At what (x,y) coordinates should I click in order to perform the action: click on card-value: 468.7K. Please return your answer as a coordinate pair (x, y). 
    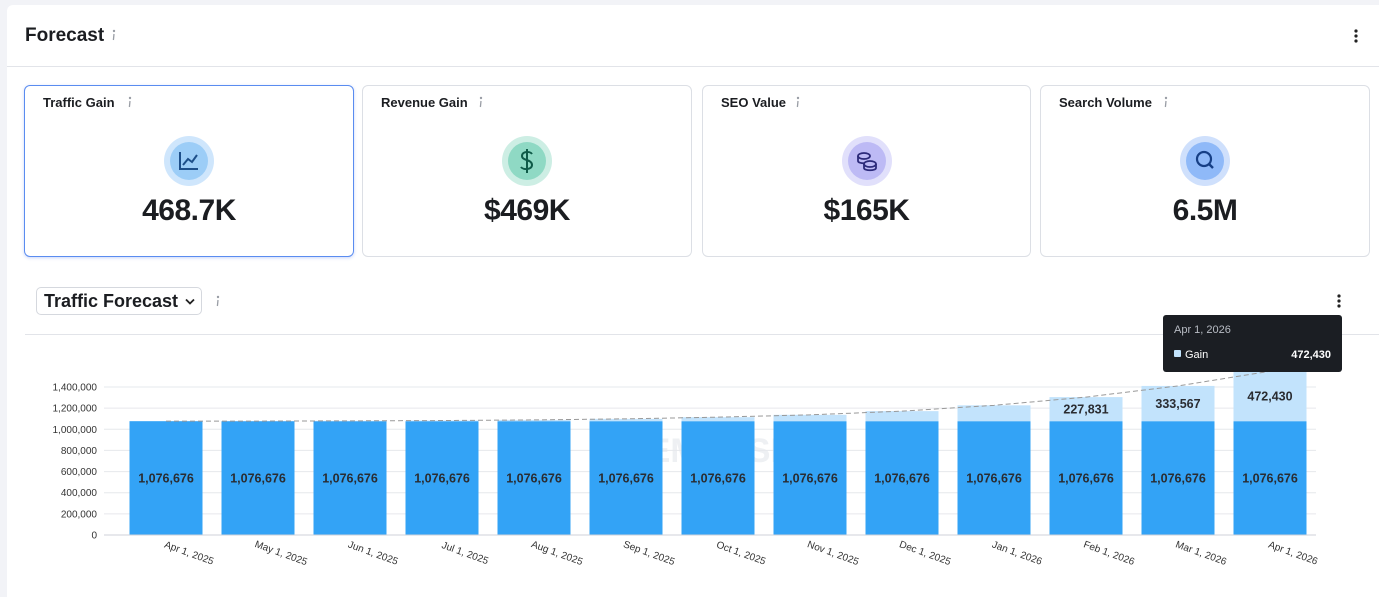
    Looking at the image, I should click on (189, 210).